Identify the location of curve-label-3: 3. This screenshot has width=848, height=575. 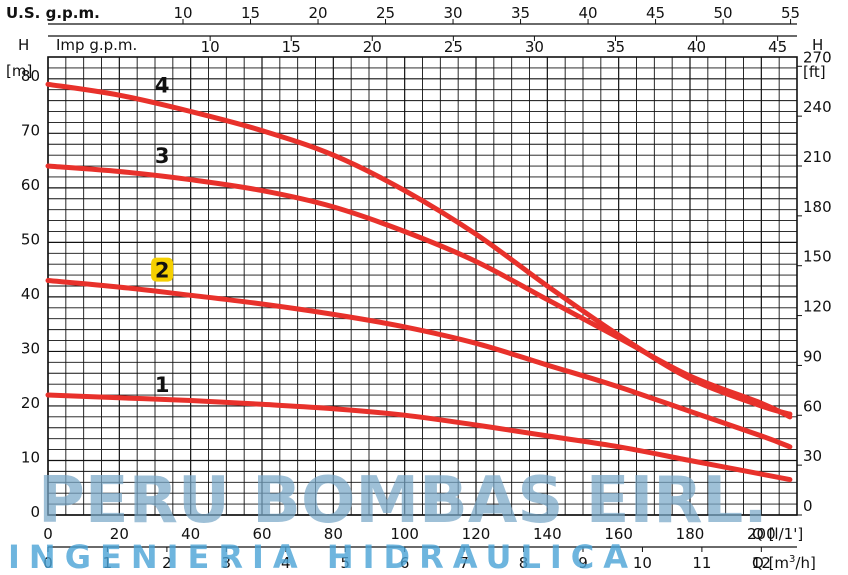
(162, 156).